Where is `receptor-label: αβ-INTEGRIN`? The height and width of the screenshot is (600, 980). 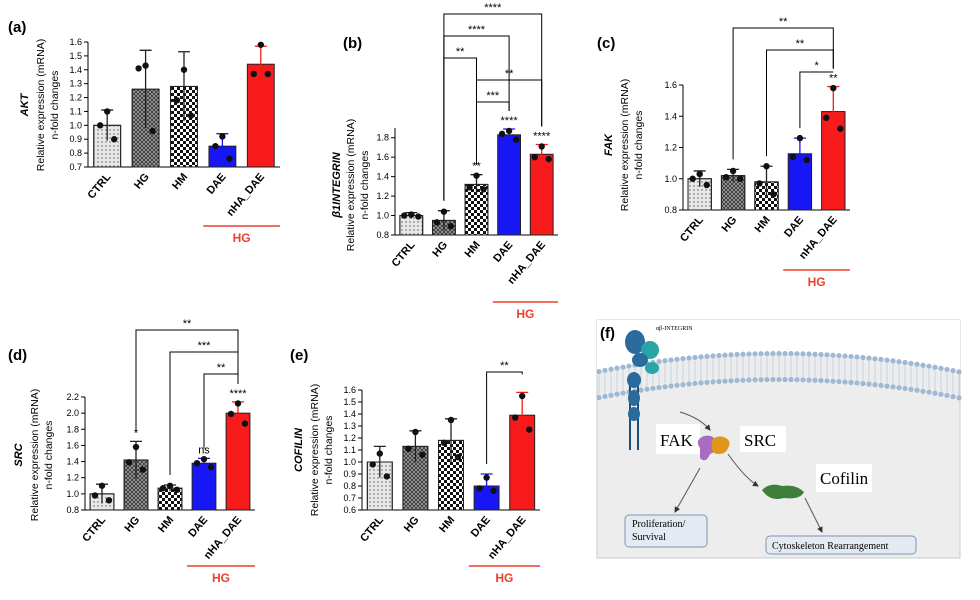
receptor-label: αβ-INTEGRIN is located at coordinates (674, 329).